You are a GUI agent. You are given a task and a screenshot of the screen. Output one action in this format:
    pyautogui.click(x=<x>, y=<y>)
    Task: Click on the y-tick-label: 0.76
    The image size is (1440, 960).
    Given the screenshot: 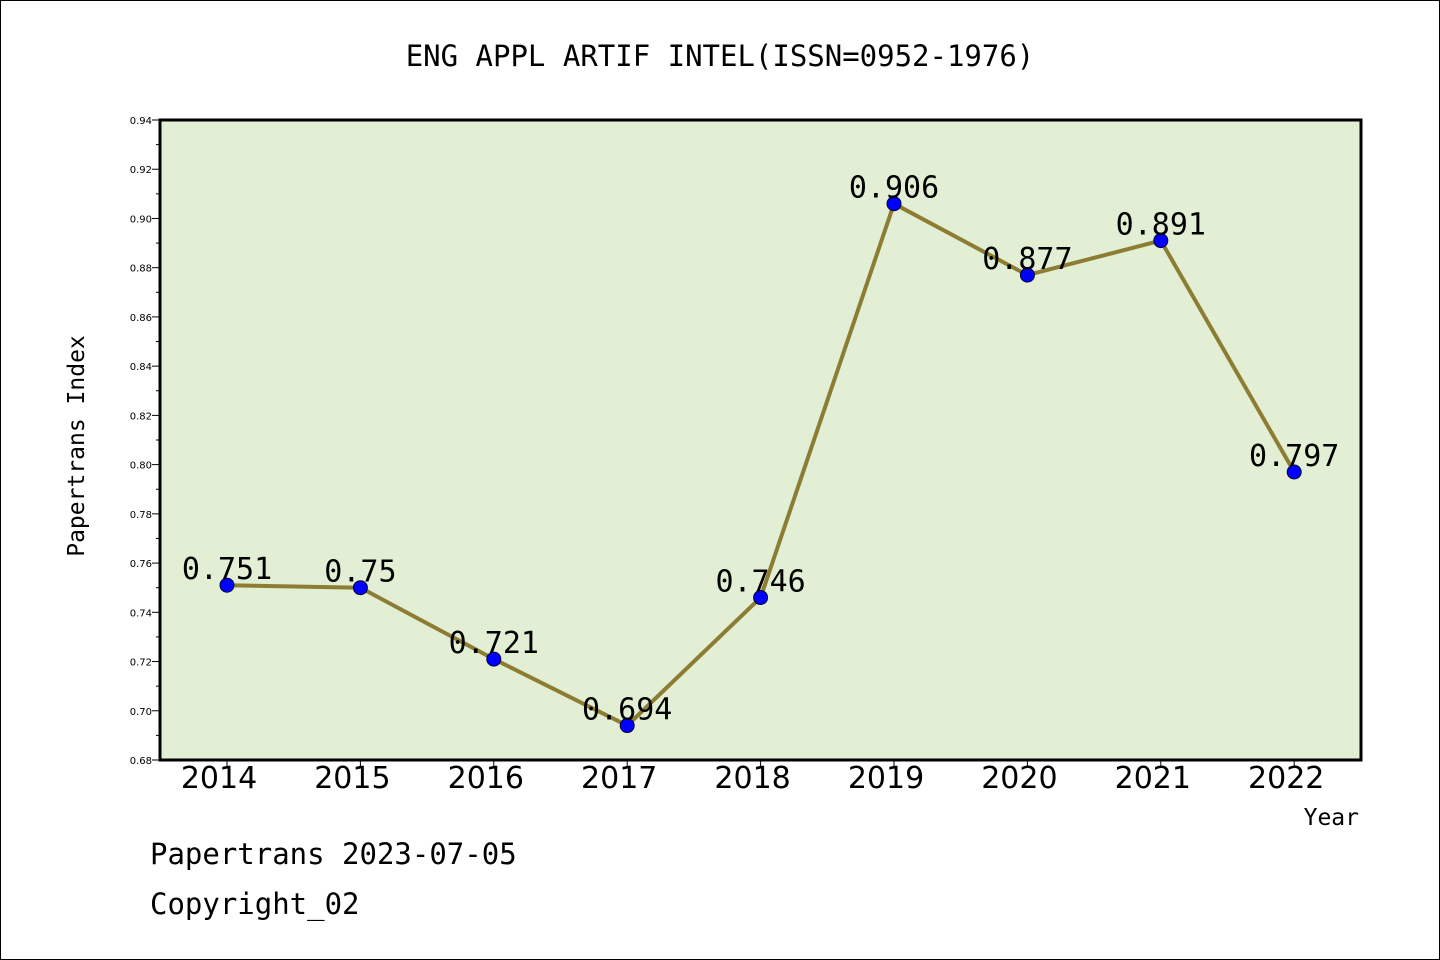 What is the action you would take?
    pyautogui.click(x=141, y=564)
    